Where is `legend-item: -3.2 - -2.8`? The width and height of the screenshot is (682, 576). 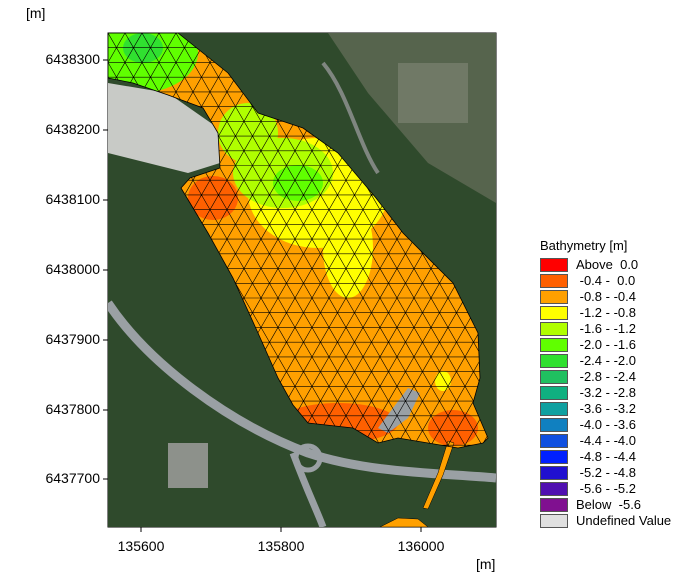 legend-item: -3.2 - -2.8 is located at coordinates (588, 393).